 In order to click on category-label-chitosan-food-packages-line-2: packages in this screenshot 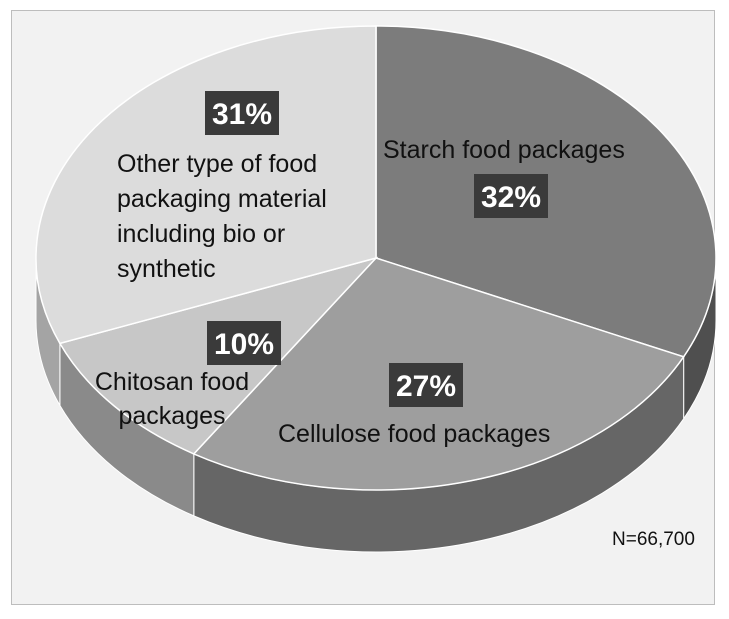, I will do `click(171, 416)`.